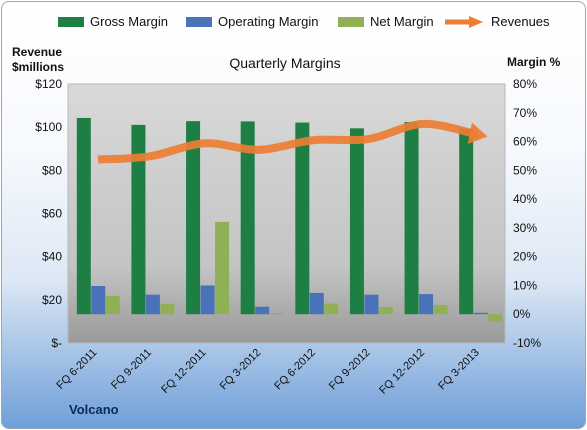 The height and width of the screenshot is (430, 587). I want to click on legend-operating-margin: Operating Margin, so click(252, 21).